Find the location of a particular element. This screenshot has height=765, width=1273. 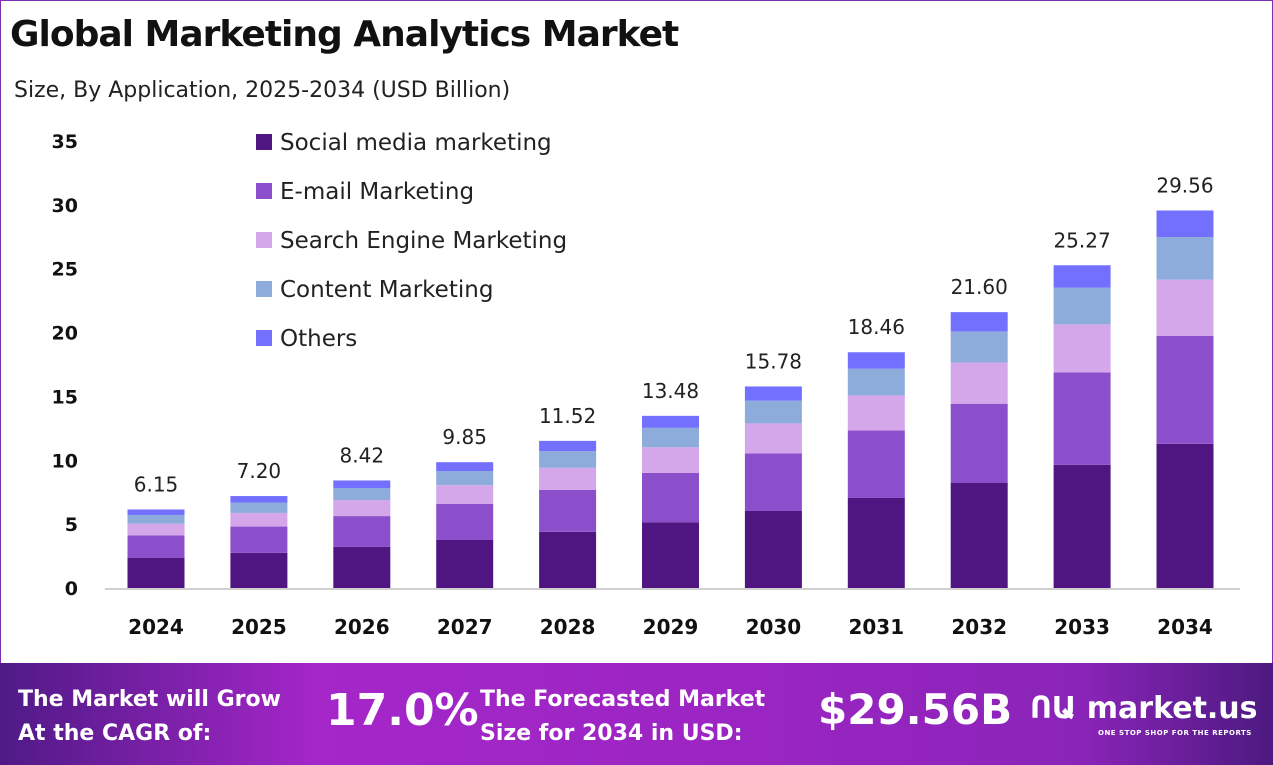

market-us-logo: ՈԱ market.us is located at coordinates (1144, 708).